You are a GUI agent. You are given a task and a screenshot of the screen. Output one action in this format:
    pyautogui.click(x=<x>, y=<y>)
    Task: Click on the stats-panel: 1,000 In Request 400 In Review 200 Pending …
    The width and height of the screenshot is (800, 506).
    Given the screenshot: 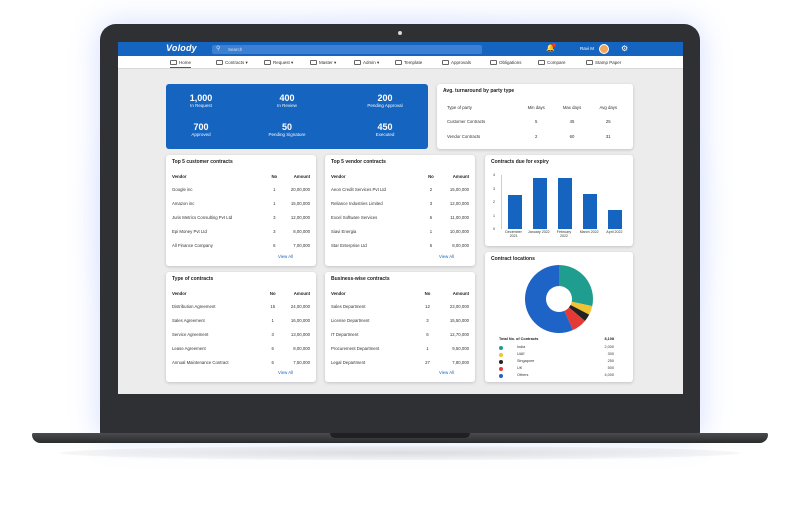 What is the action you would take?
    pyautogui.click(x=297, y=116)
    